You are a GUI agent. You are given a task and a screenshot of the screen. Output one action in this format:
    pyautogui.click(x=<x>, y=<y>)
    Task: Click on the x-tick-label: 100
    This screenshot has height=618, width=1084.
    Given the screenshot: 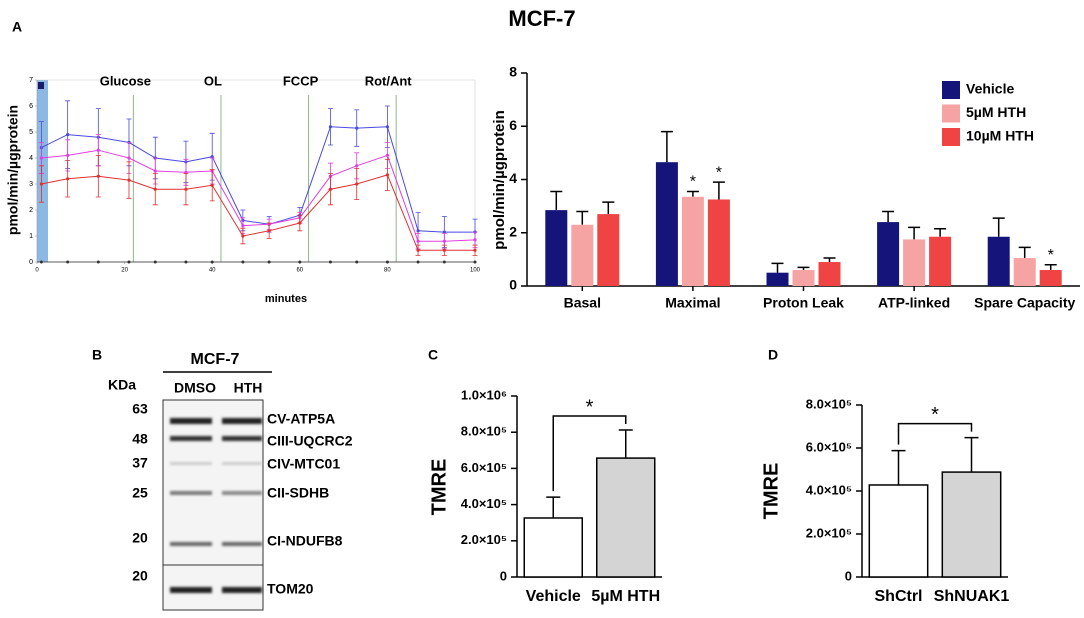 What is the action you would take?
    pyautogui.click(x=475, y=271)
    